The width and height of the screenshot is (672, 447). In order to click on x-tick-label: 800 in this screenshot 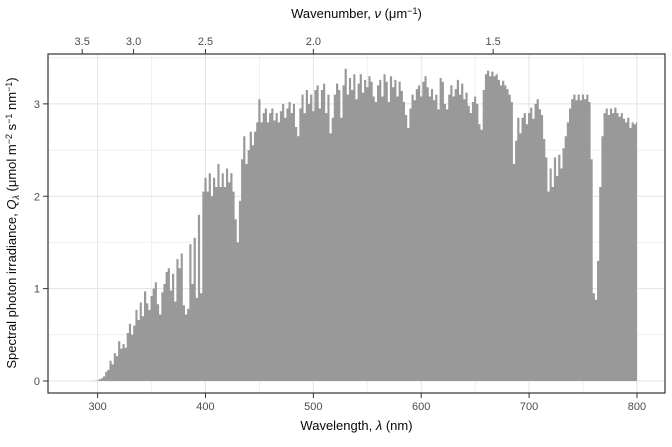, I will do `click(637, 407)`.